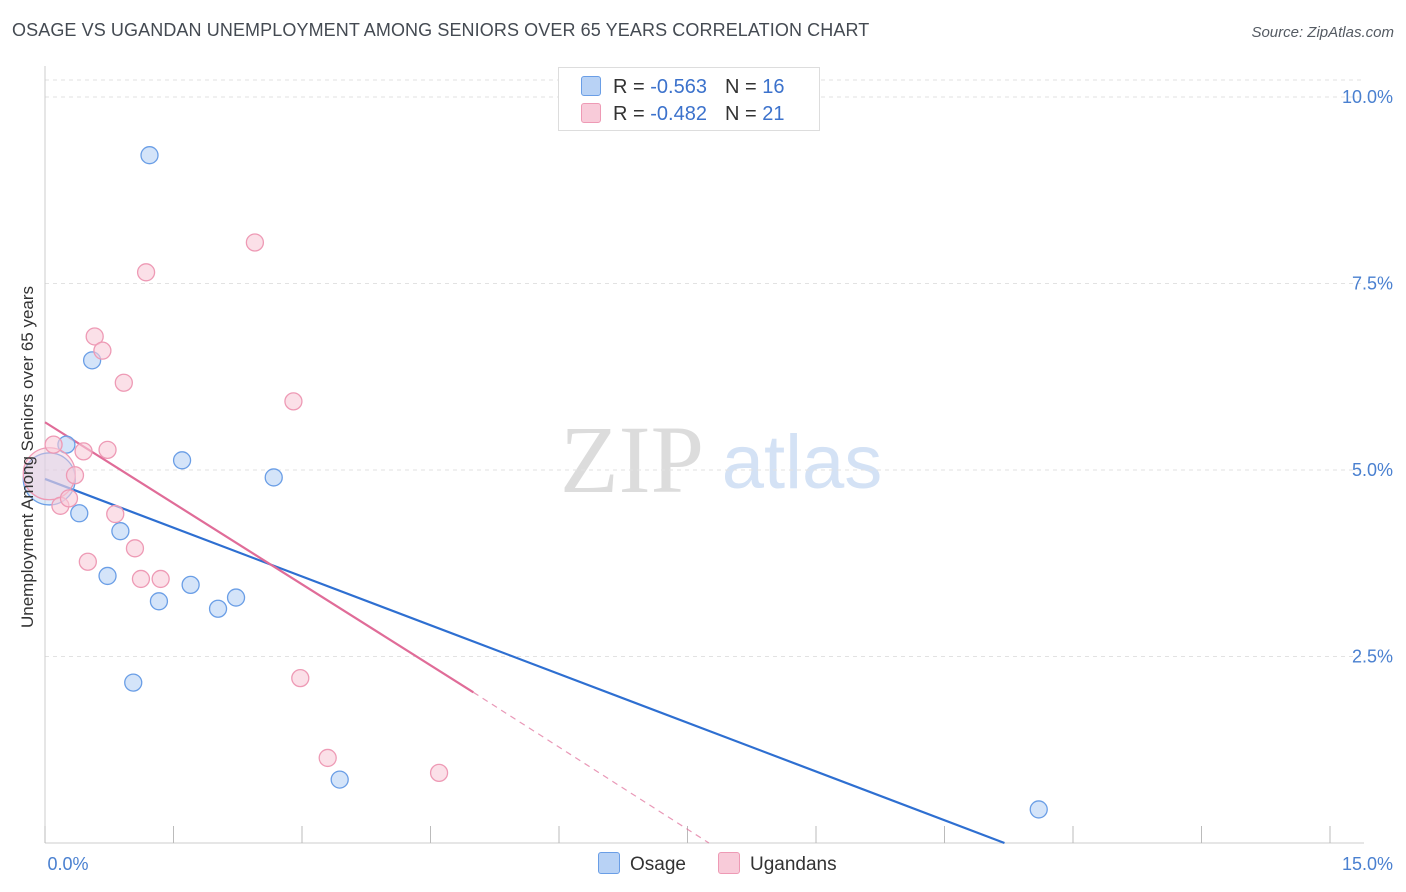 Image resolution: width=1406 pixels, height=892 pixels. Describe the element at coordinates (591, 113) in the screenshot. I see `ugandans-swatch-icon` at that location.